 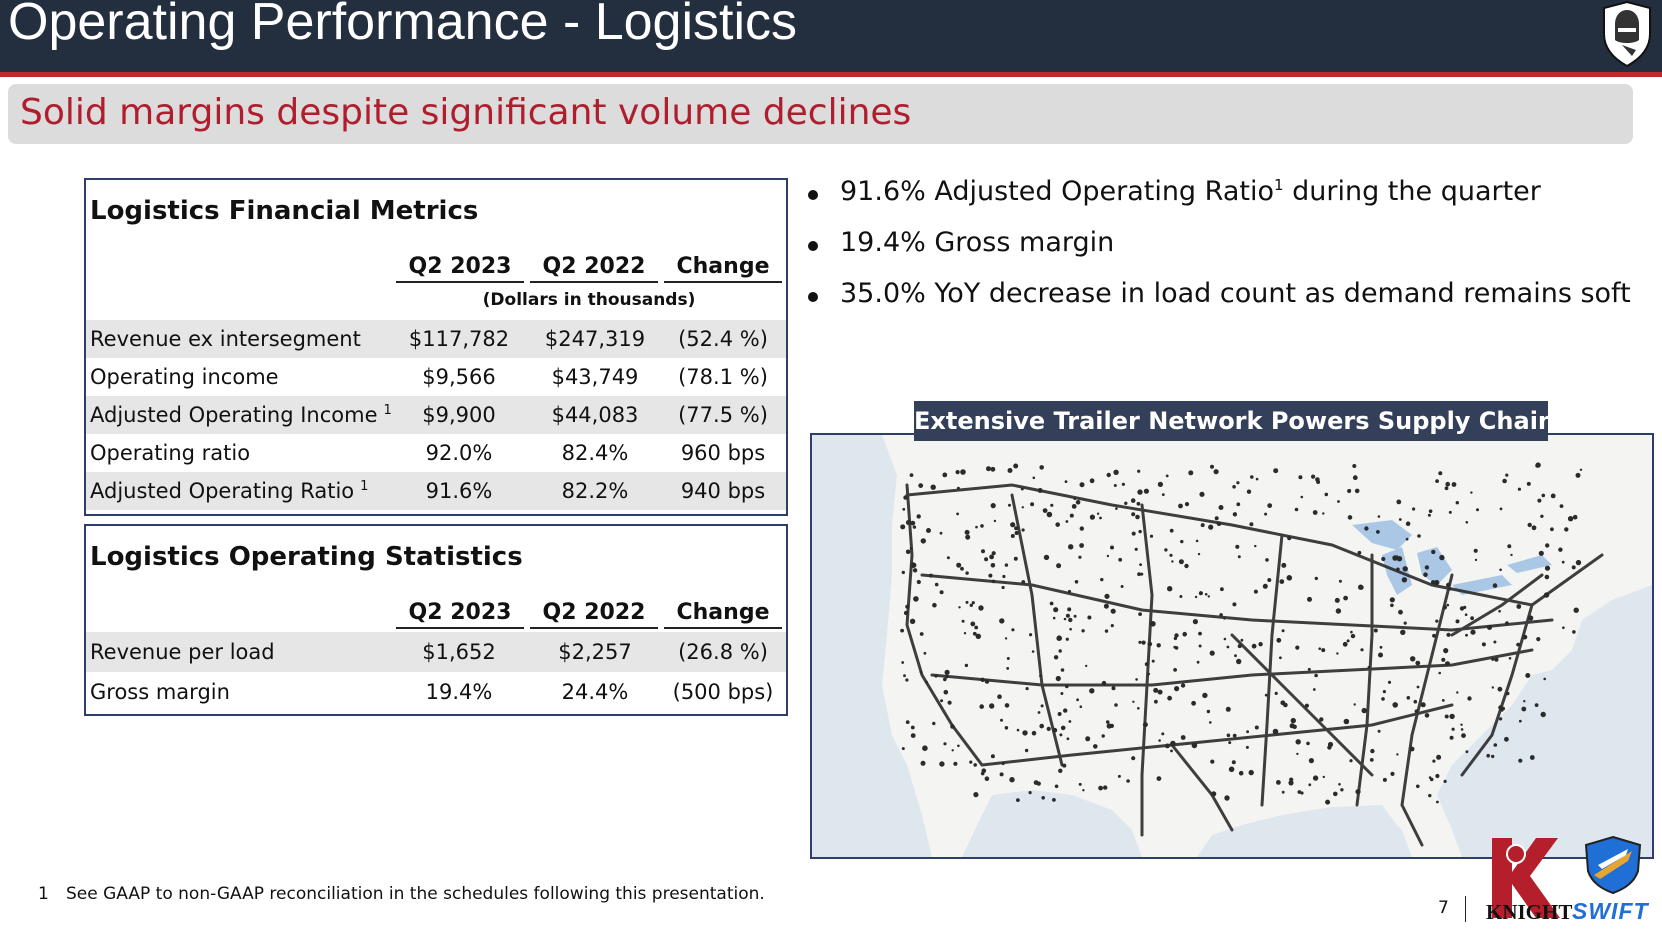 What do you see at coordinates (459, 692) in the screenshot?
I see `cell-q2-2023: 19.4%` at bounding box center [459, 692].